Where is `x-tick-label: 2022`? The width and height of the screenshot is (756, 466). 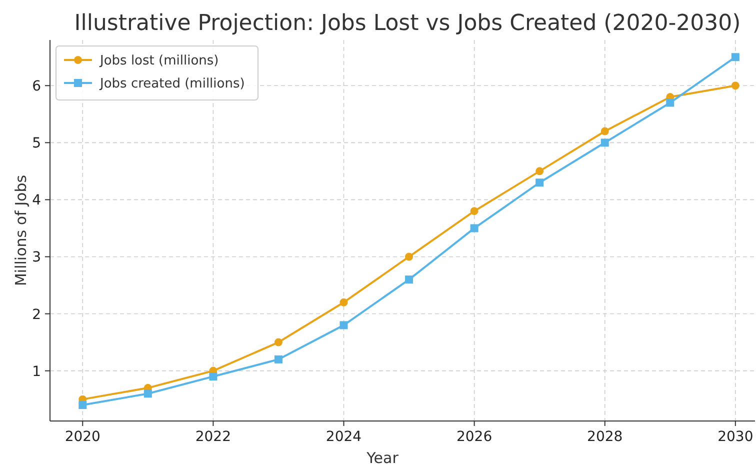
x-tick-label: 2022 is located at coordinates (213, 437).